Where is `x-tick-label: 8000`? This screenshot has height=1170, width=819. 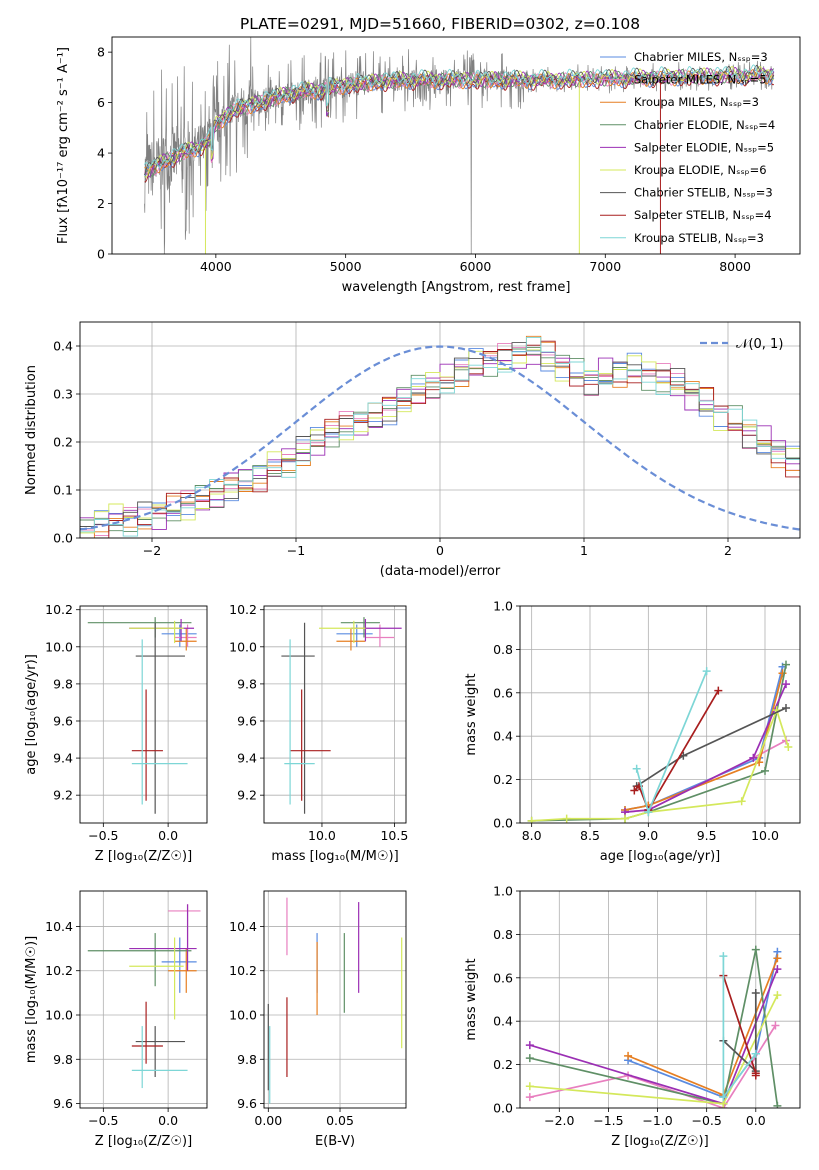 x-tick-label: 8000 is located at coordinates (735, 266).